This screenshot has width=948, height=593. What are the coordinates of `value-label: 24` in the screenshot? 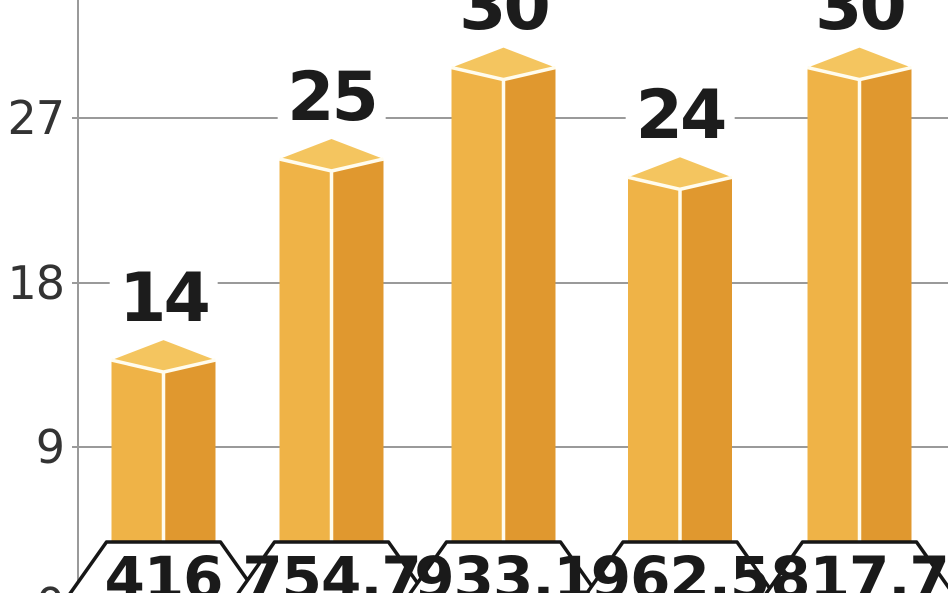 It's located at (680, 116).